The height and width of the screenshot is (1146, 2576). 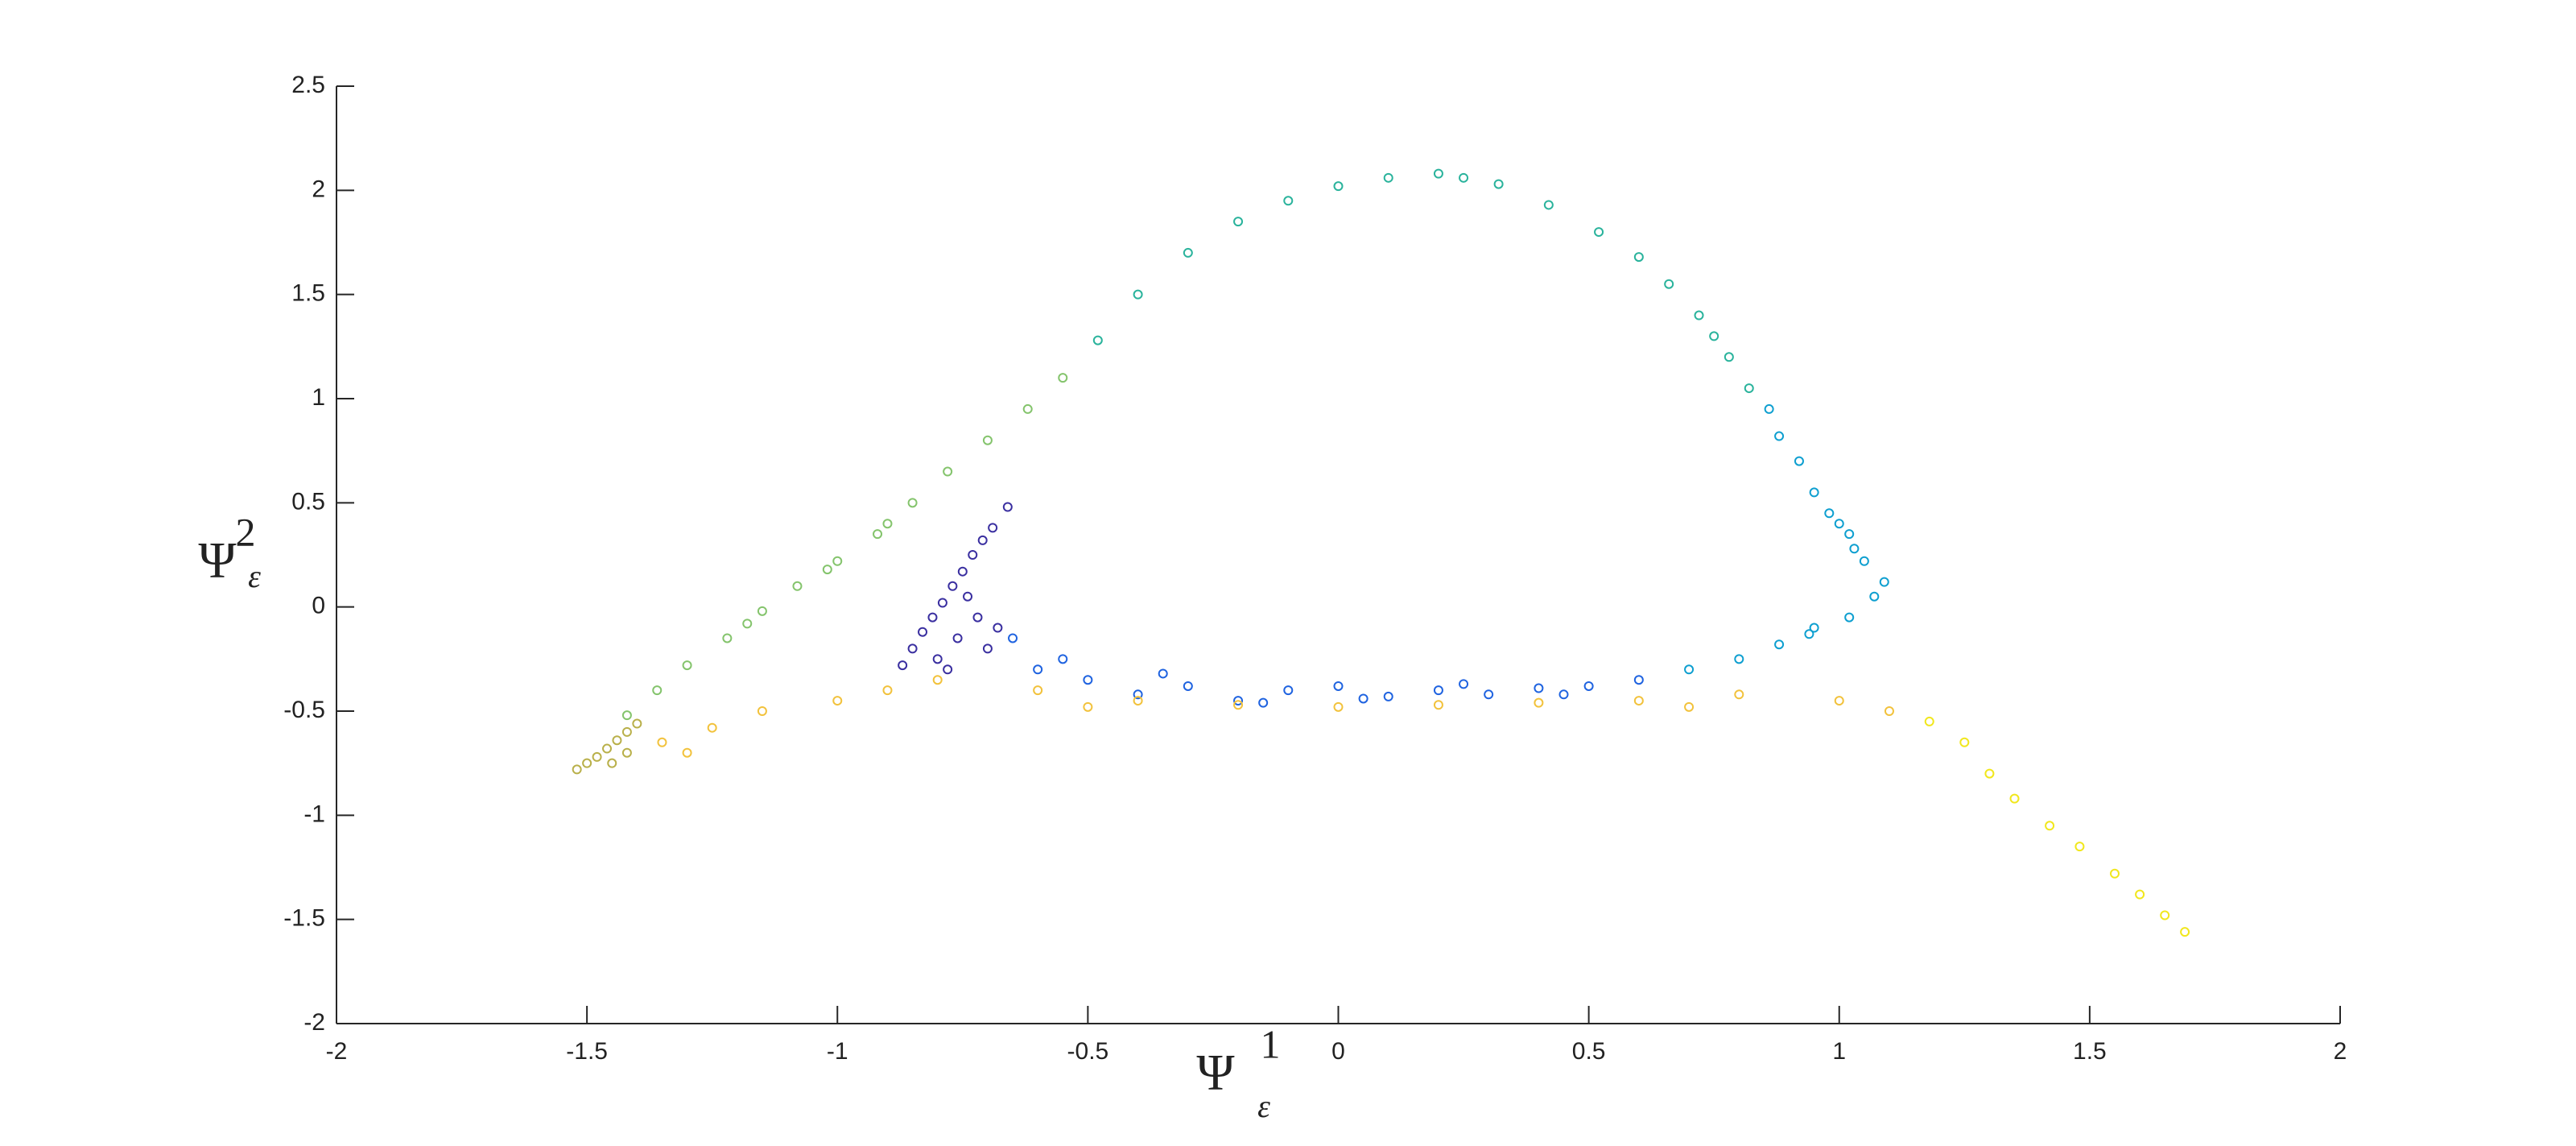 I want to click on x-tick-label: 1, so click(x=1839, y=1051).